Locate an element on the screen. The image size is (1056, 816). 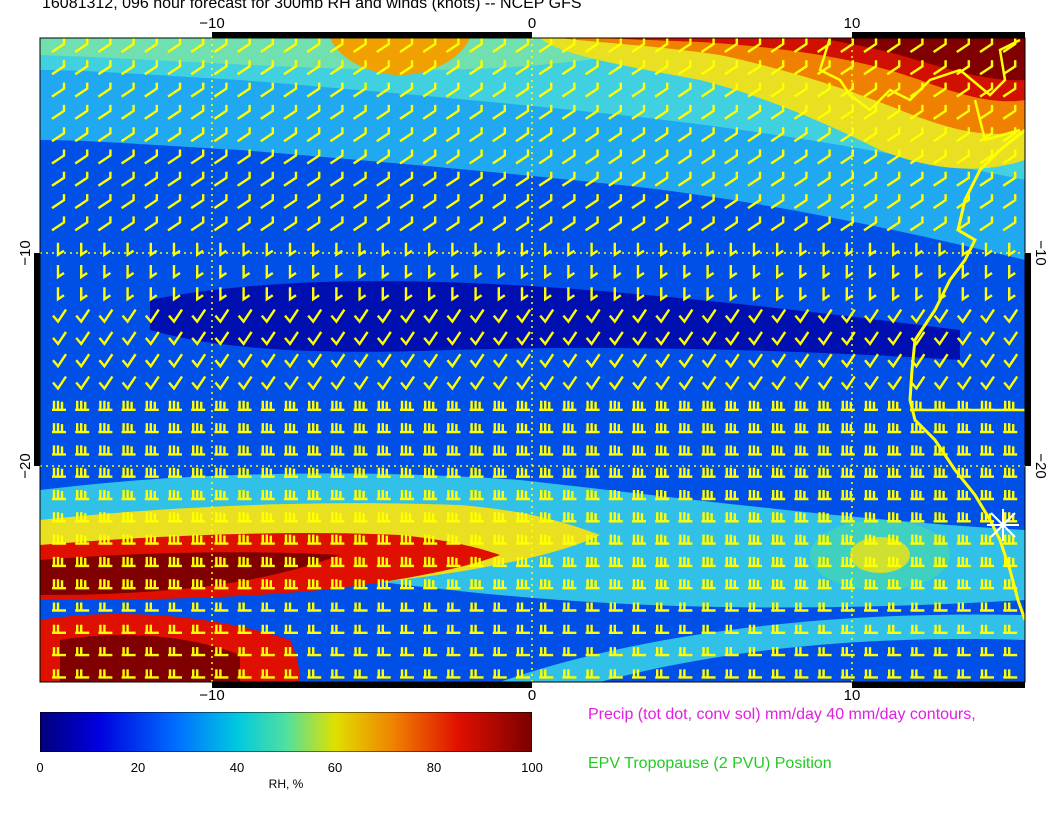
lon-tick-top: 0 is located at coordinates (532, 23).